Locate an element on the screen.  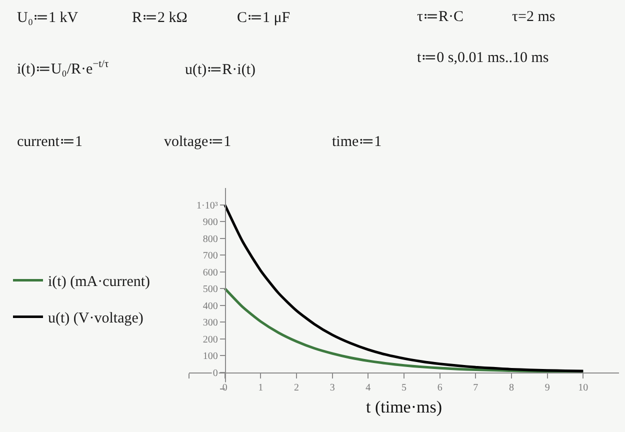
x-tick-label: 7 is located at coordinates (475, 388).